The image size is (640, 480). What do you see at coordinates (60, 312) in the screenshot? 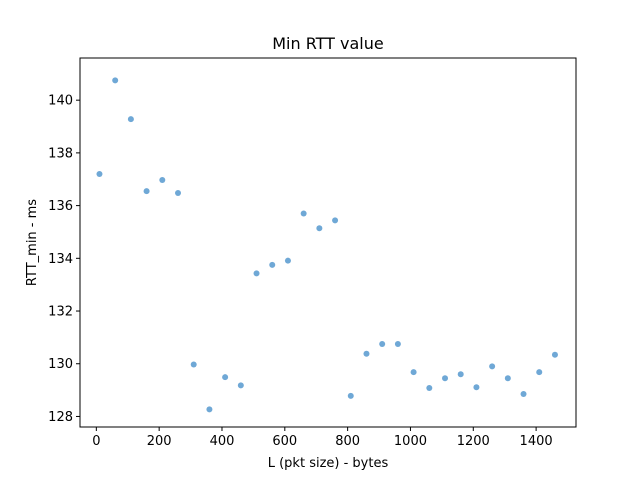
I see `y-tick-label: 132` at bounding box center [60, 312].